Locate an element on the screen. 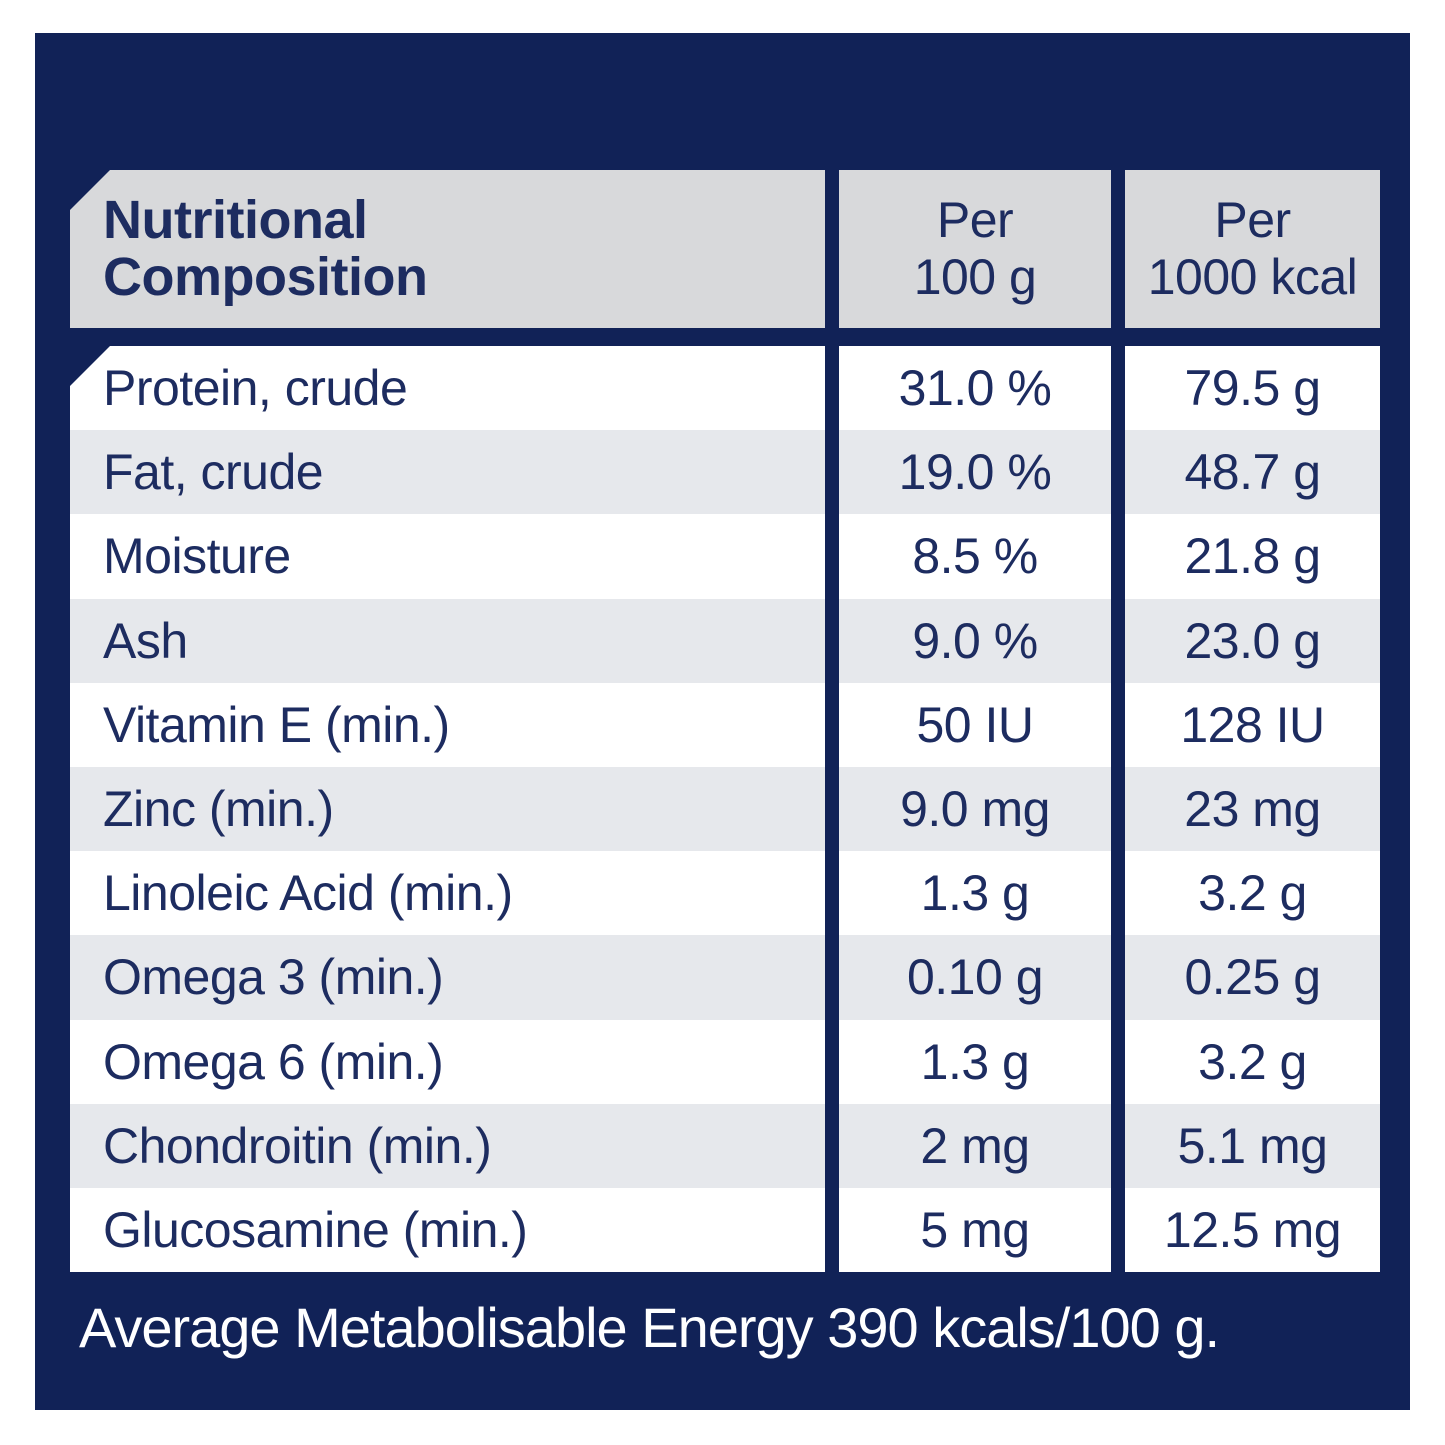 Image resolution: width=1445 pixels, height=1445 pixels. row-value-per-1000kcal: 23.0 g is located at coordinates (1252, 640).